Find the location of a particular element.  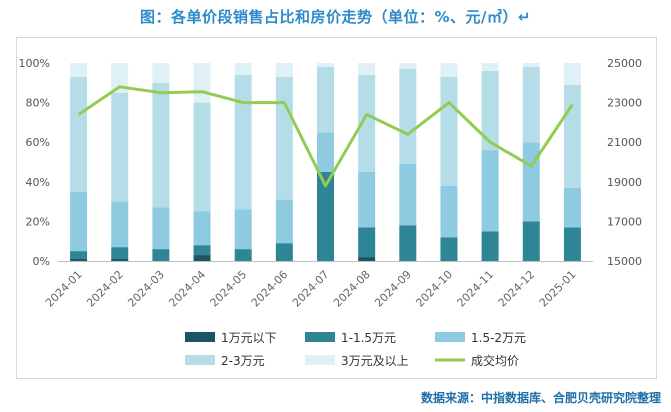

y-left-tick-label: 80% is located at coordinates (38, 103).